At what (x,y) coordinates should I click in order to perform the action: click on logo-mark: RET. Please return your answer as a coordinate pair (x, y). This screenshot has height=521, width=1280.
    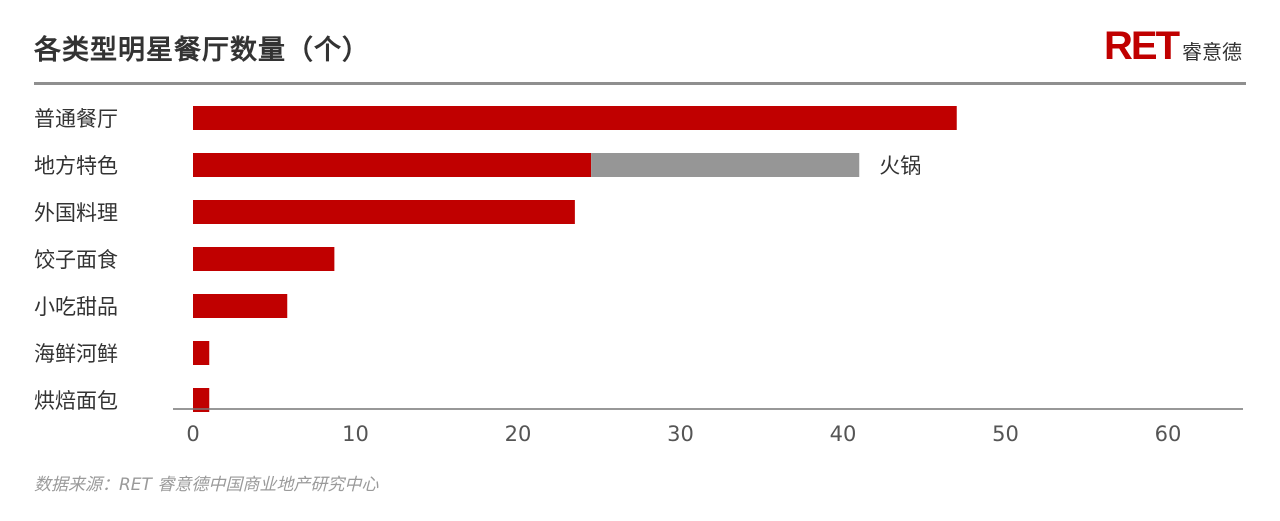
    Looking at the image, I should click on (1142, 46).